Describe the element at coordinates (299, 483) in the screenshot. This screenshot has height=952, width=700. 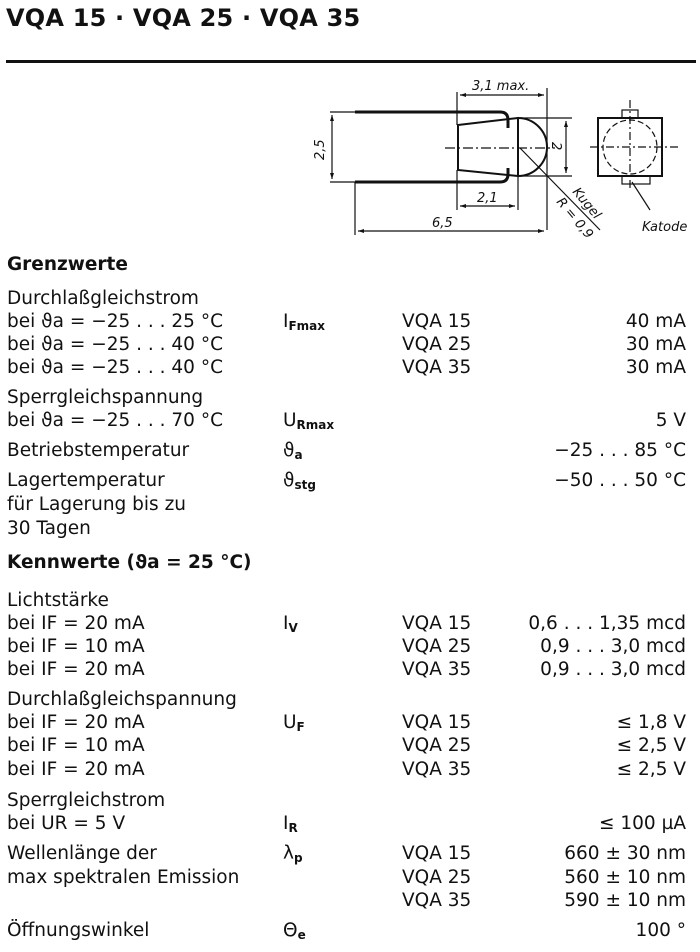
I see `spec-symbol: ϑstg` at that location.